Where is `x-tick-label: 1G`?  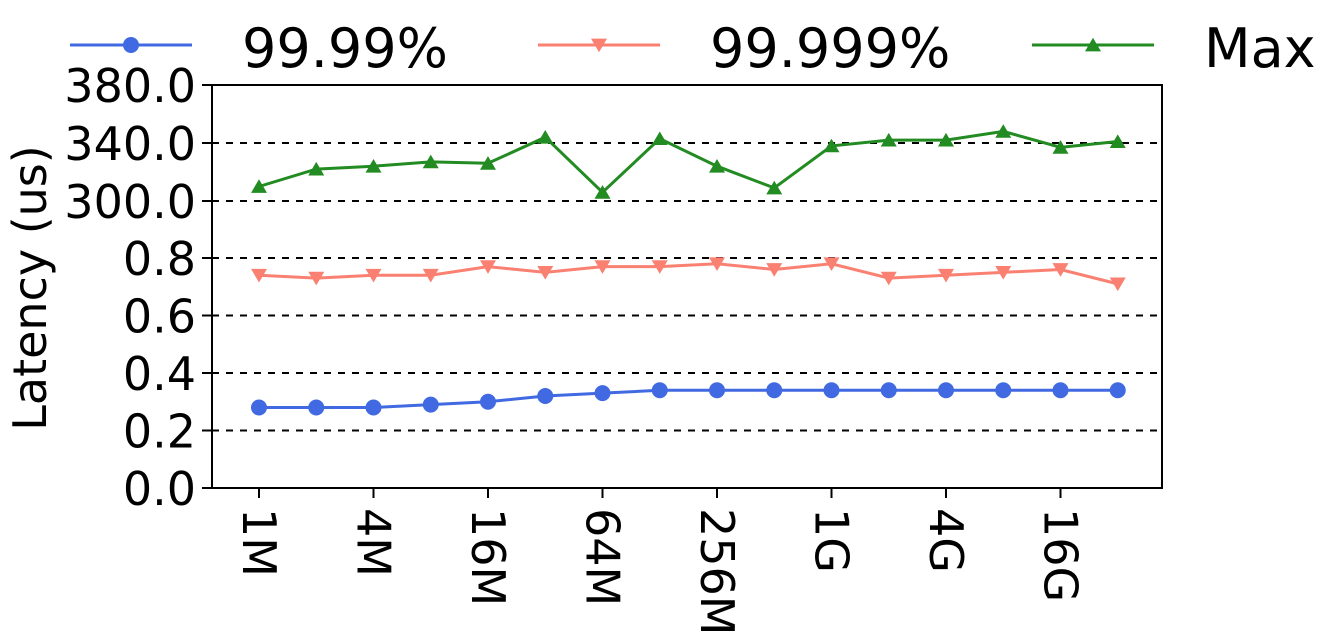
x-tick-label: 1G is located at coordinates (832, 540).